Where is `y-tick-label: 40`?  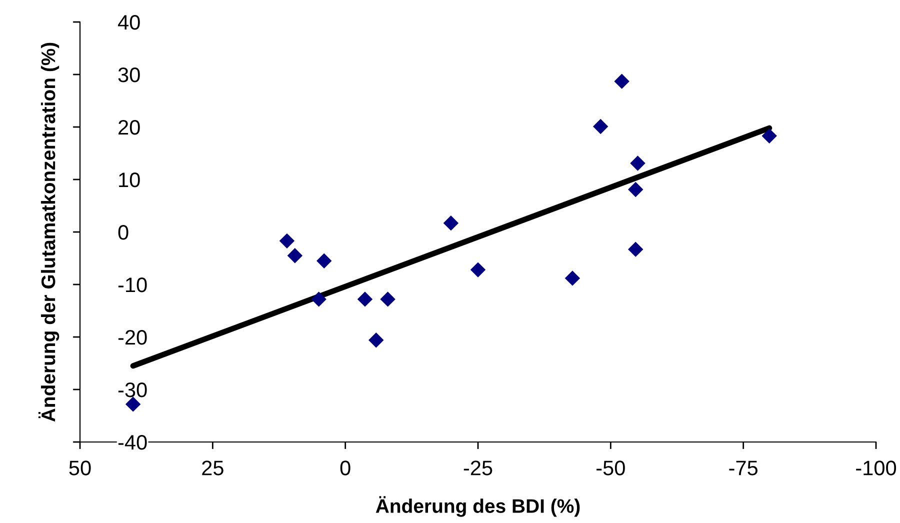 y-tick-label: 40 is located at coordinates (129, 22).